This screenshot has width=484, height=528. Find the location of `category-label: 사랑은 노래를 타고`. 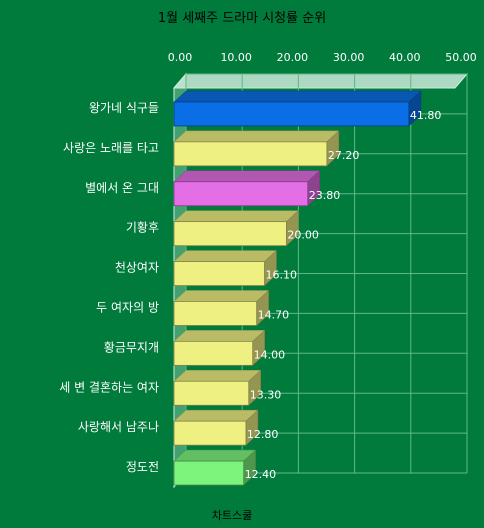

category-label: 사랑은 노래를 타고 is located at coordinates (111, 148).